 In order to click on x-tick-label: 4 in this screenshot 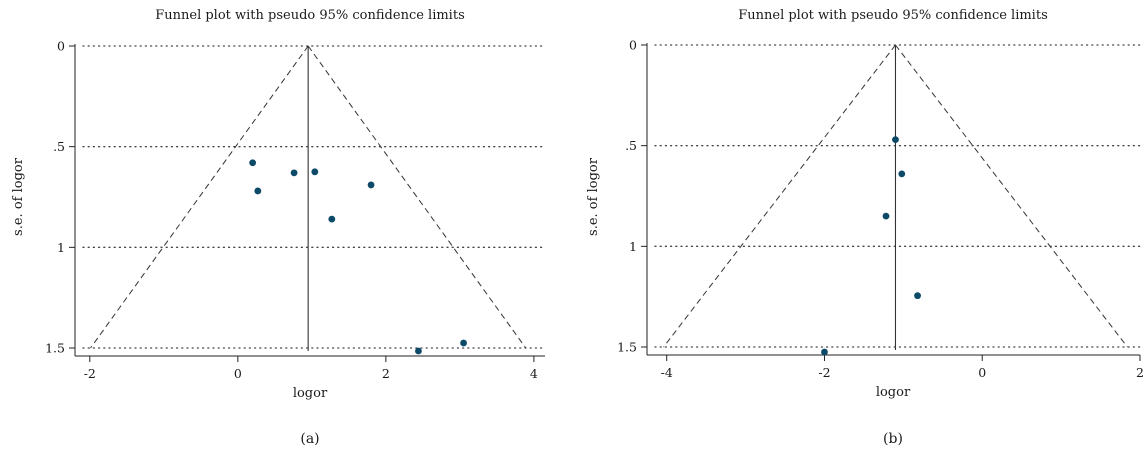, I will do `click(534, 373)`.